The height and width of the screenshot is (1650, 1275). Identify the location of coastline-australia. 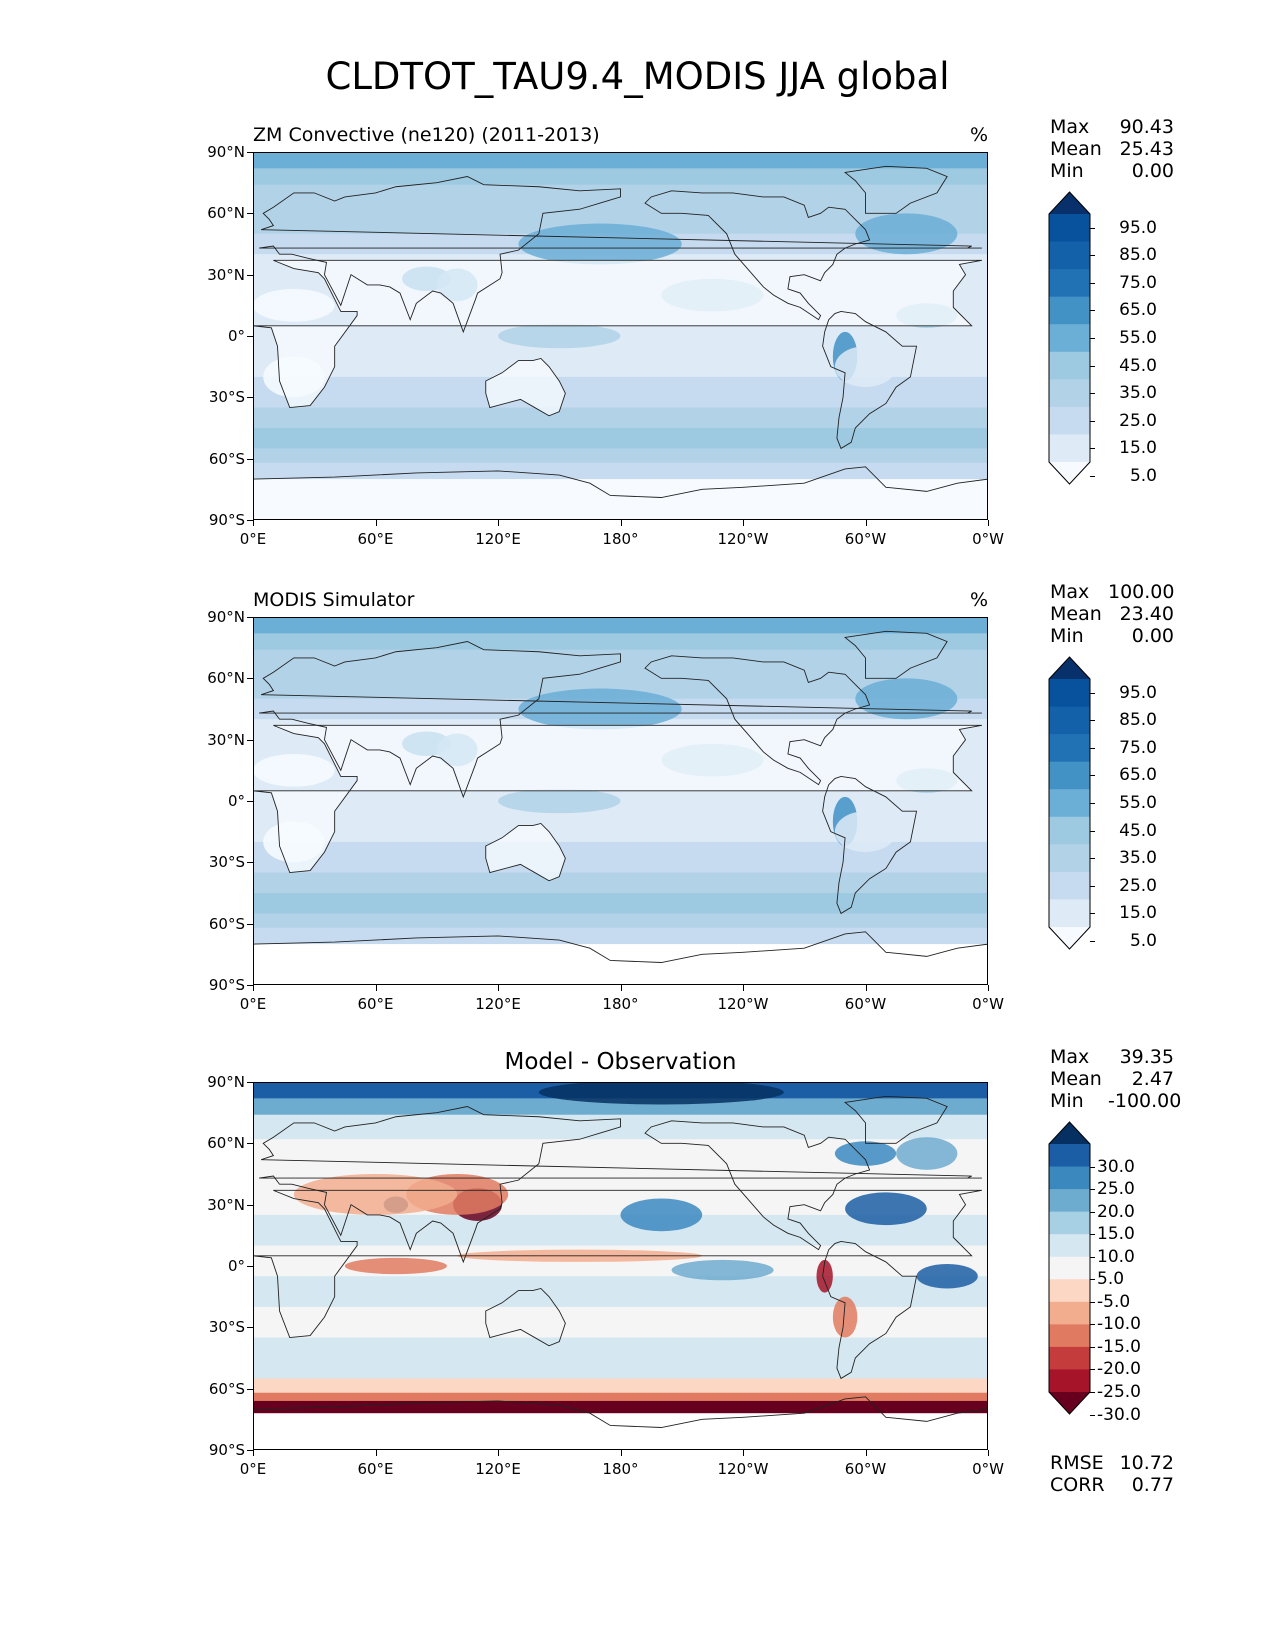
(525, 387).